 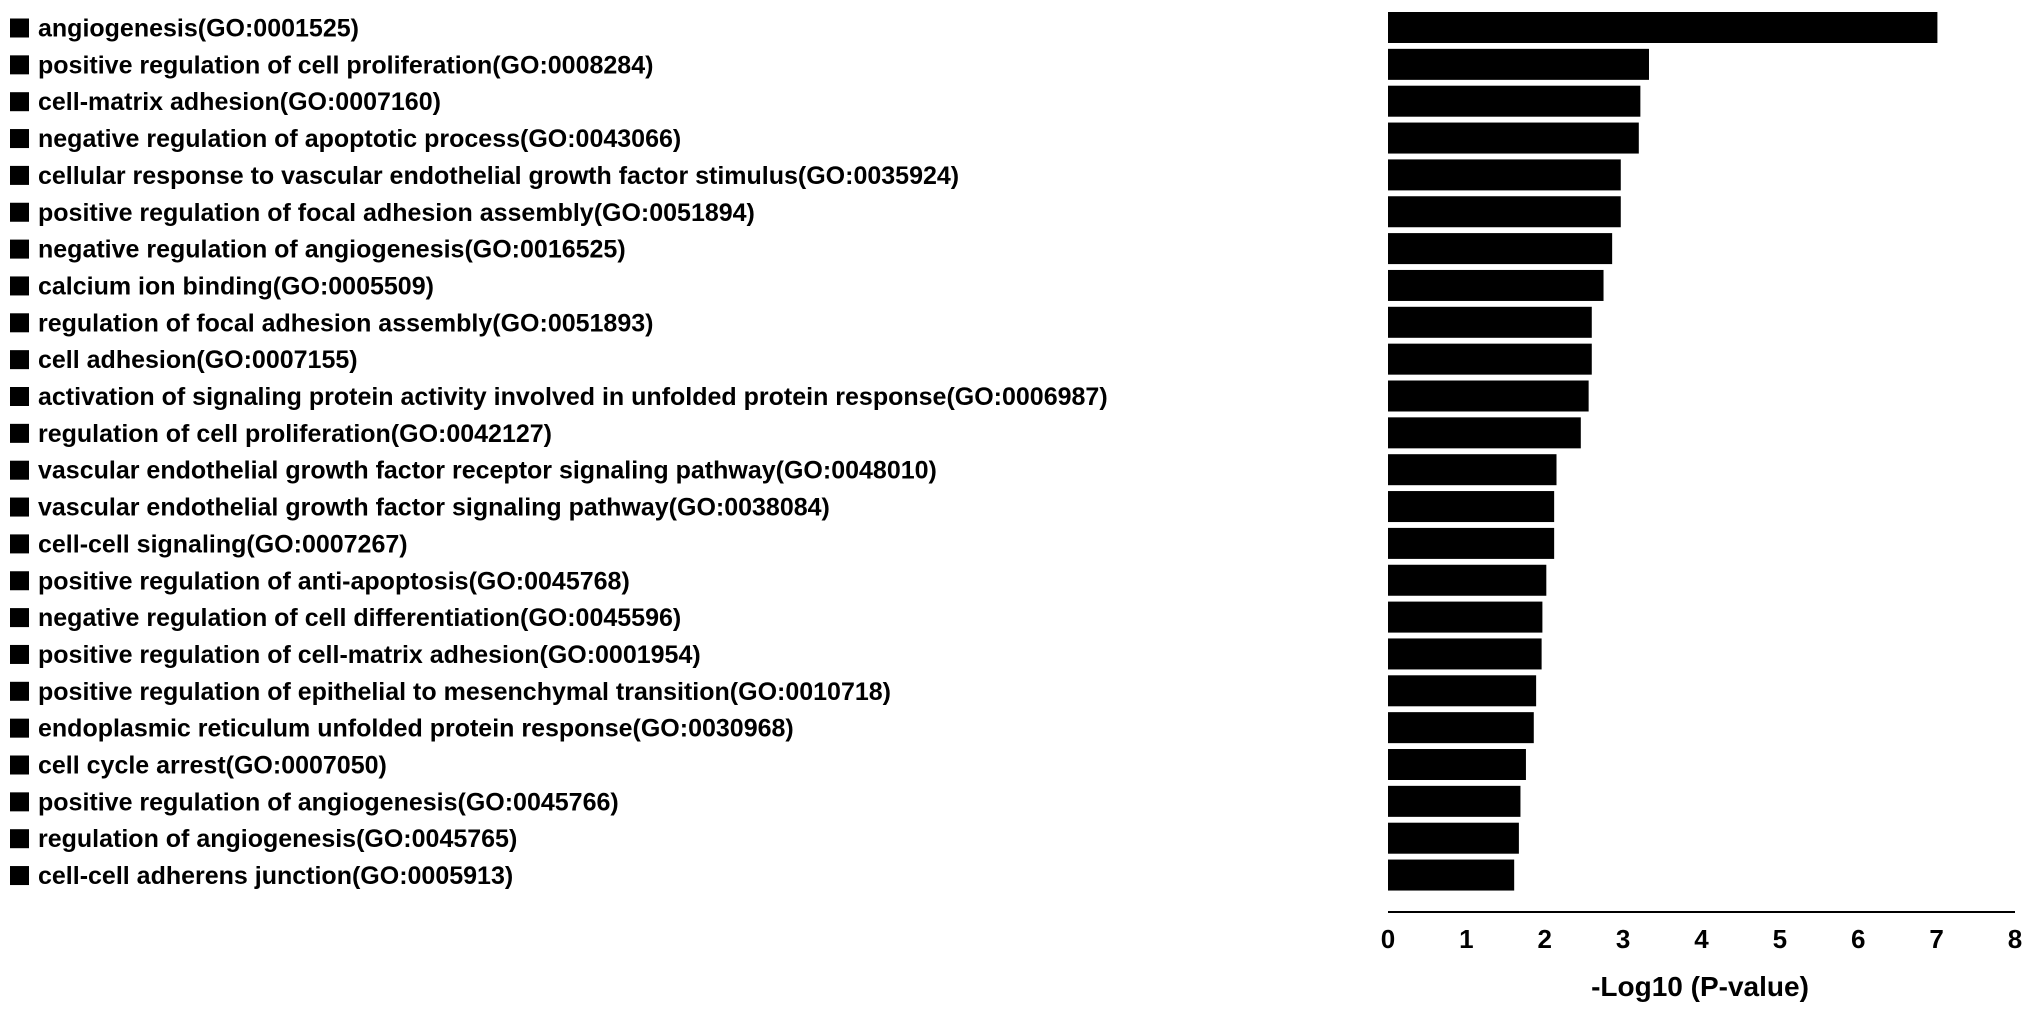 I want to click on x-tick-labels: 0 1 2 3 4 5 6 7 8, so click(x=1701, y=939).